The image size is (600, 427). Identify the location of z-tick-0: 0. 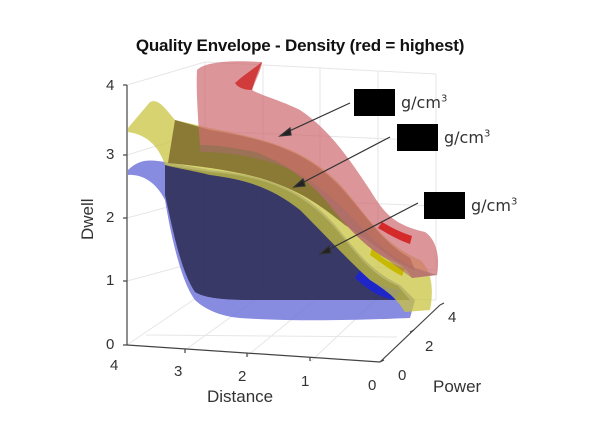
(110, 344).